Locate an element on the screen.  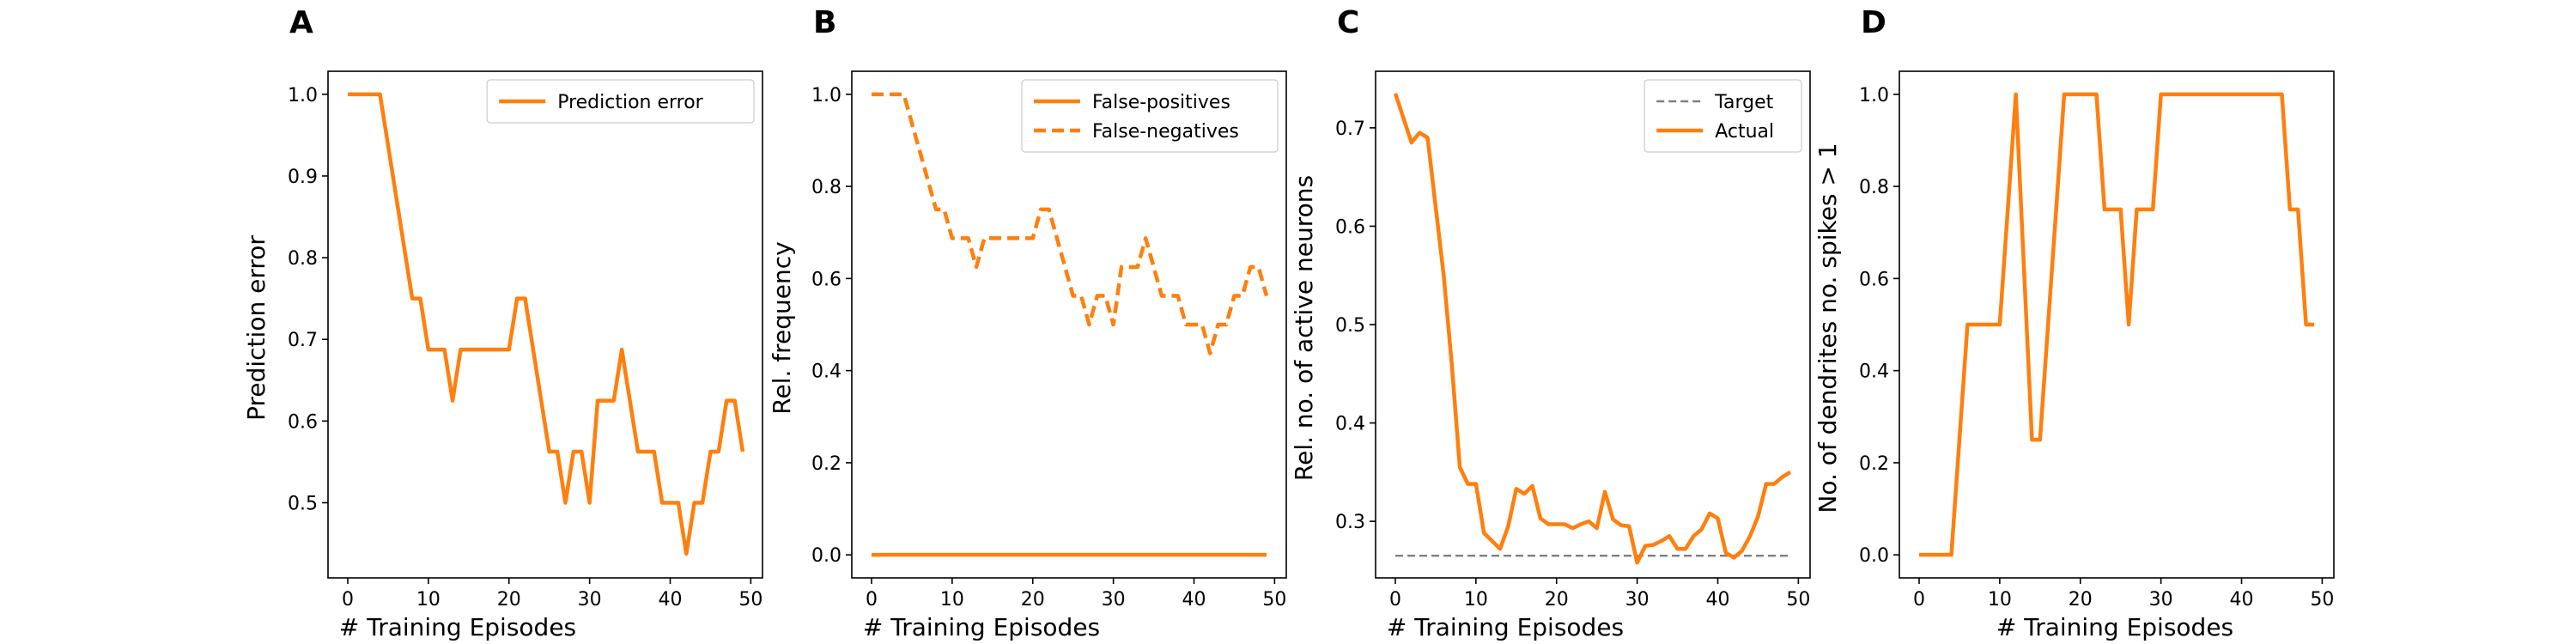
panel-a-x-axis-title: # Training Episodes is located at coordinates (457, 627).